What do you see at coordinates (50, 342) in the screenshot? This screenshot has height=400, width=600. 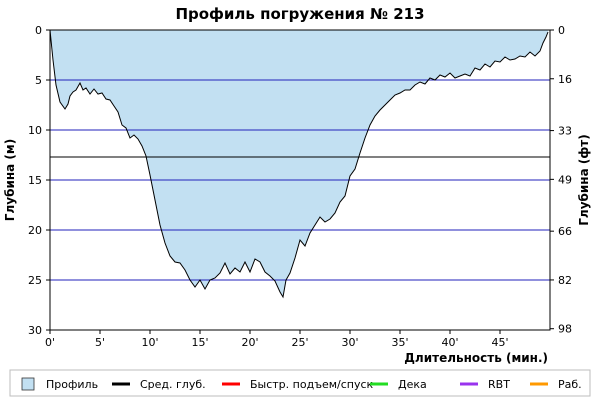 I see `x-tick-label: 0'` at bounding box center [50, 342].